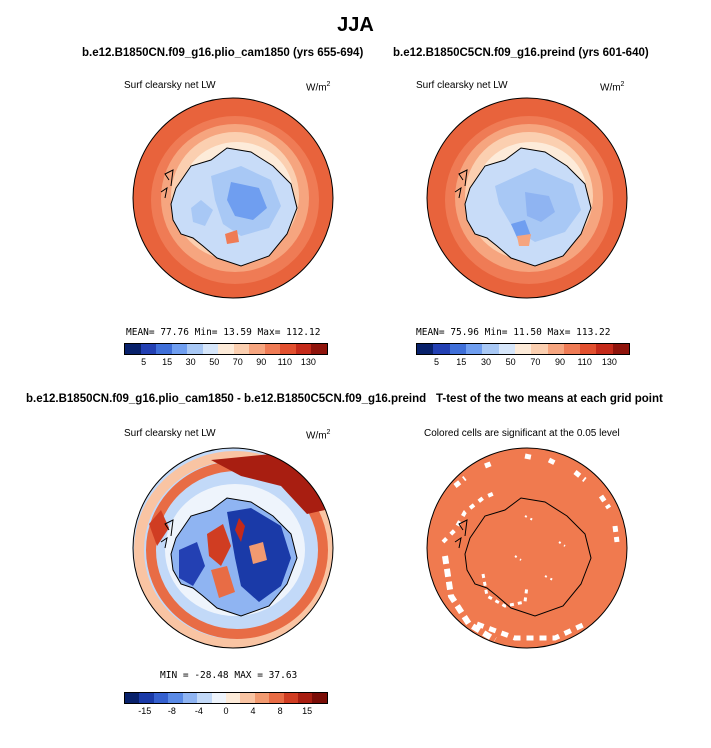  What do you see at coordinates (223, 332) in the screenshot?
I see `stats-top-left: MEAN= 77.76 Min= 13.59 Max= 112.12` at bounding box center [223, 332].